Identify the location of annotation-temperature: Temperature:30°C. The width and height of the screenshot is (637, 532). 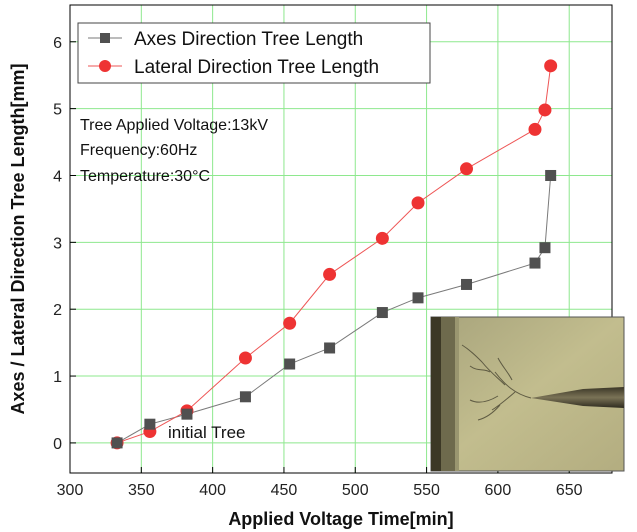
(145, 176).